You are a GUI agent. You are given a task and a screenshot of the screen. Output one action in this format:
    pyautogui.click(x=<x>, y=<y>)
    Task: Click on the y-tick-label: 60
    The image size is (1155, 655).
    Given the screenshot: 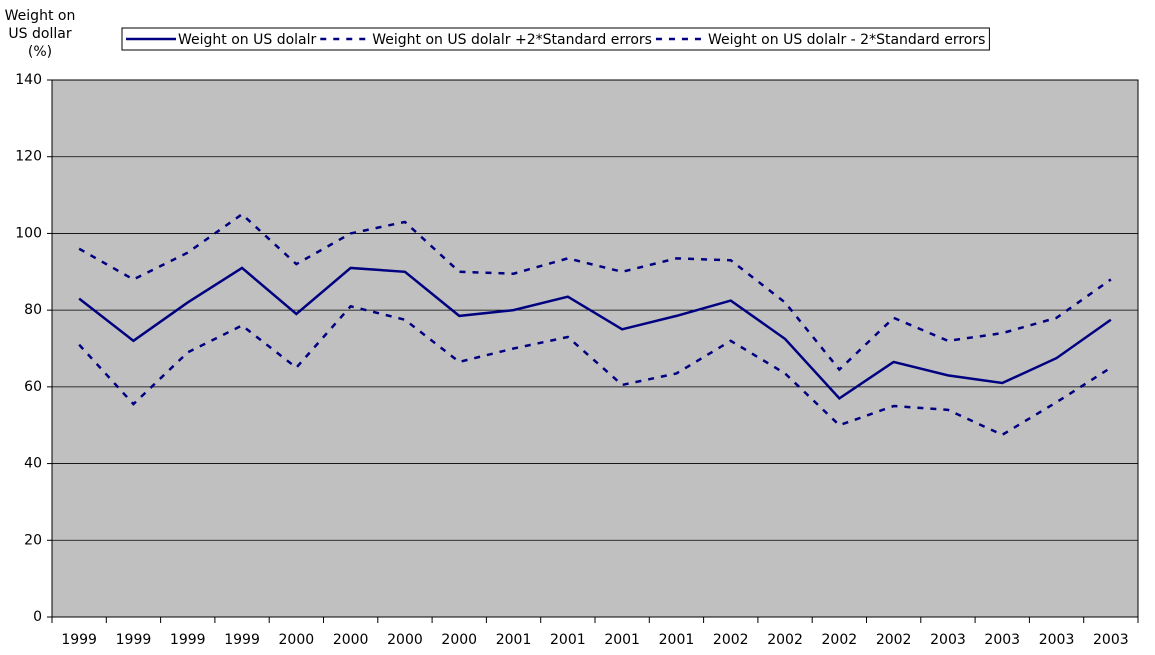 What is the action you would take?
    pyautogui.click(x=33, y=387)
    